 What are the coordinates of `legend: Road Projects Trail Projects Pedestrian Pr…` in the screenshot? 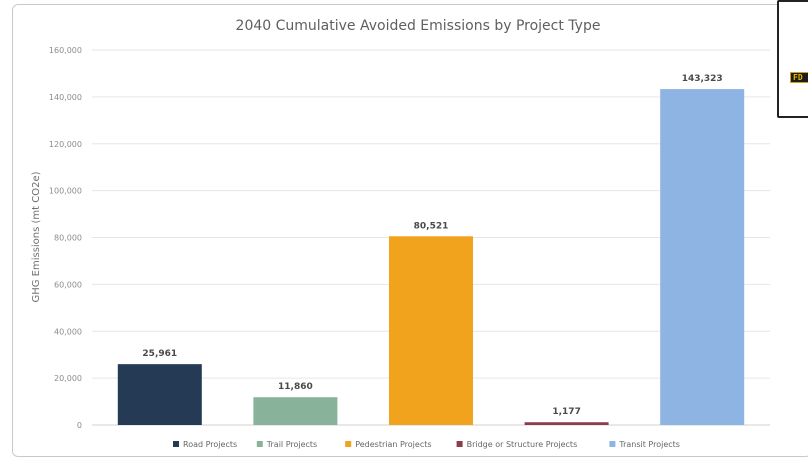 It's located at (426, 444).